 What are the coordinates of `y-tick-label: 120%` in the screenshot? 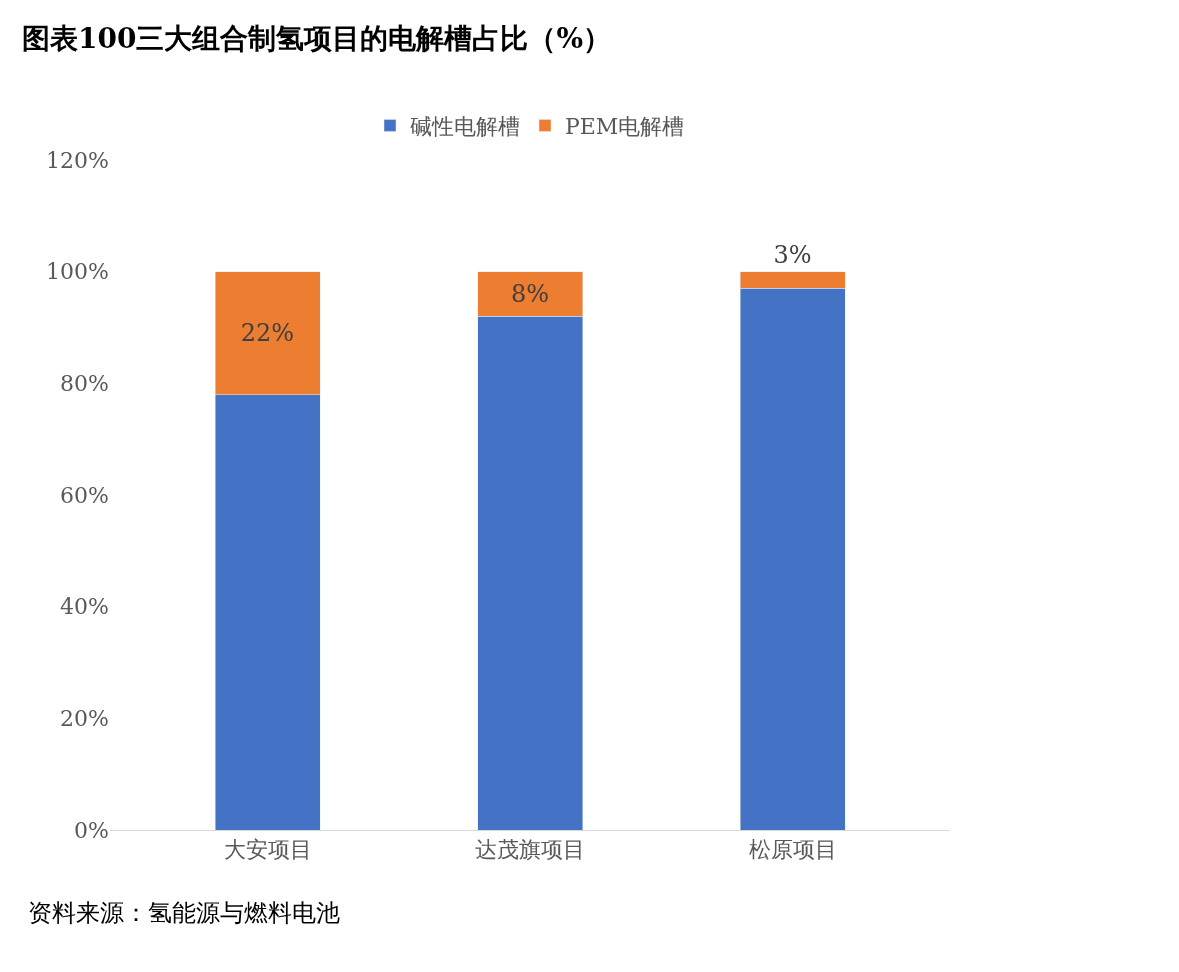 It's located at (77, 160).